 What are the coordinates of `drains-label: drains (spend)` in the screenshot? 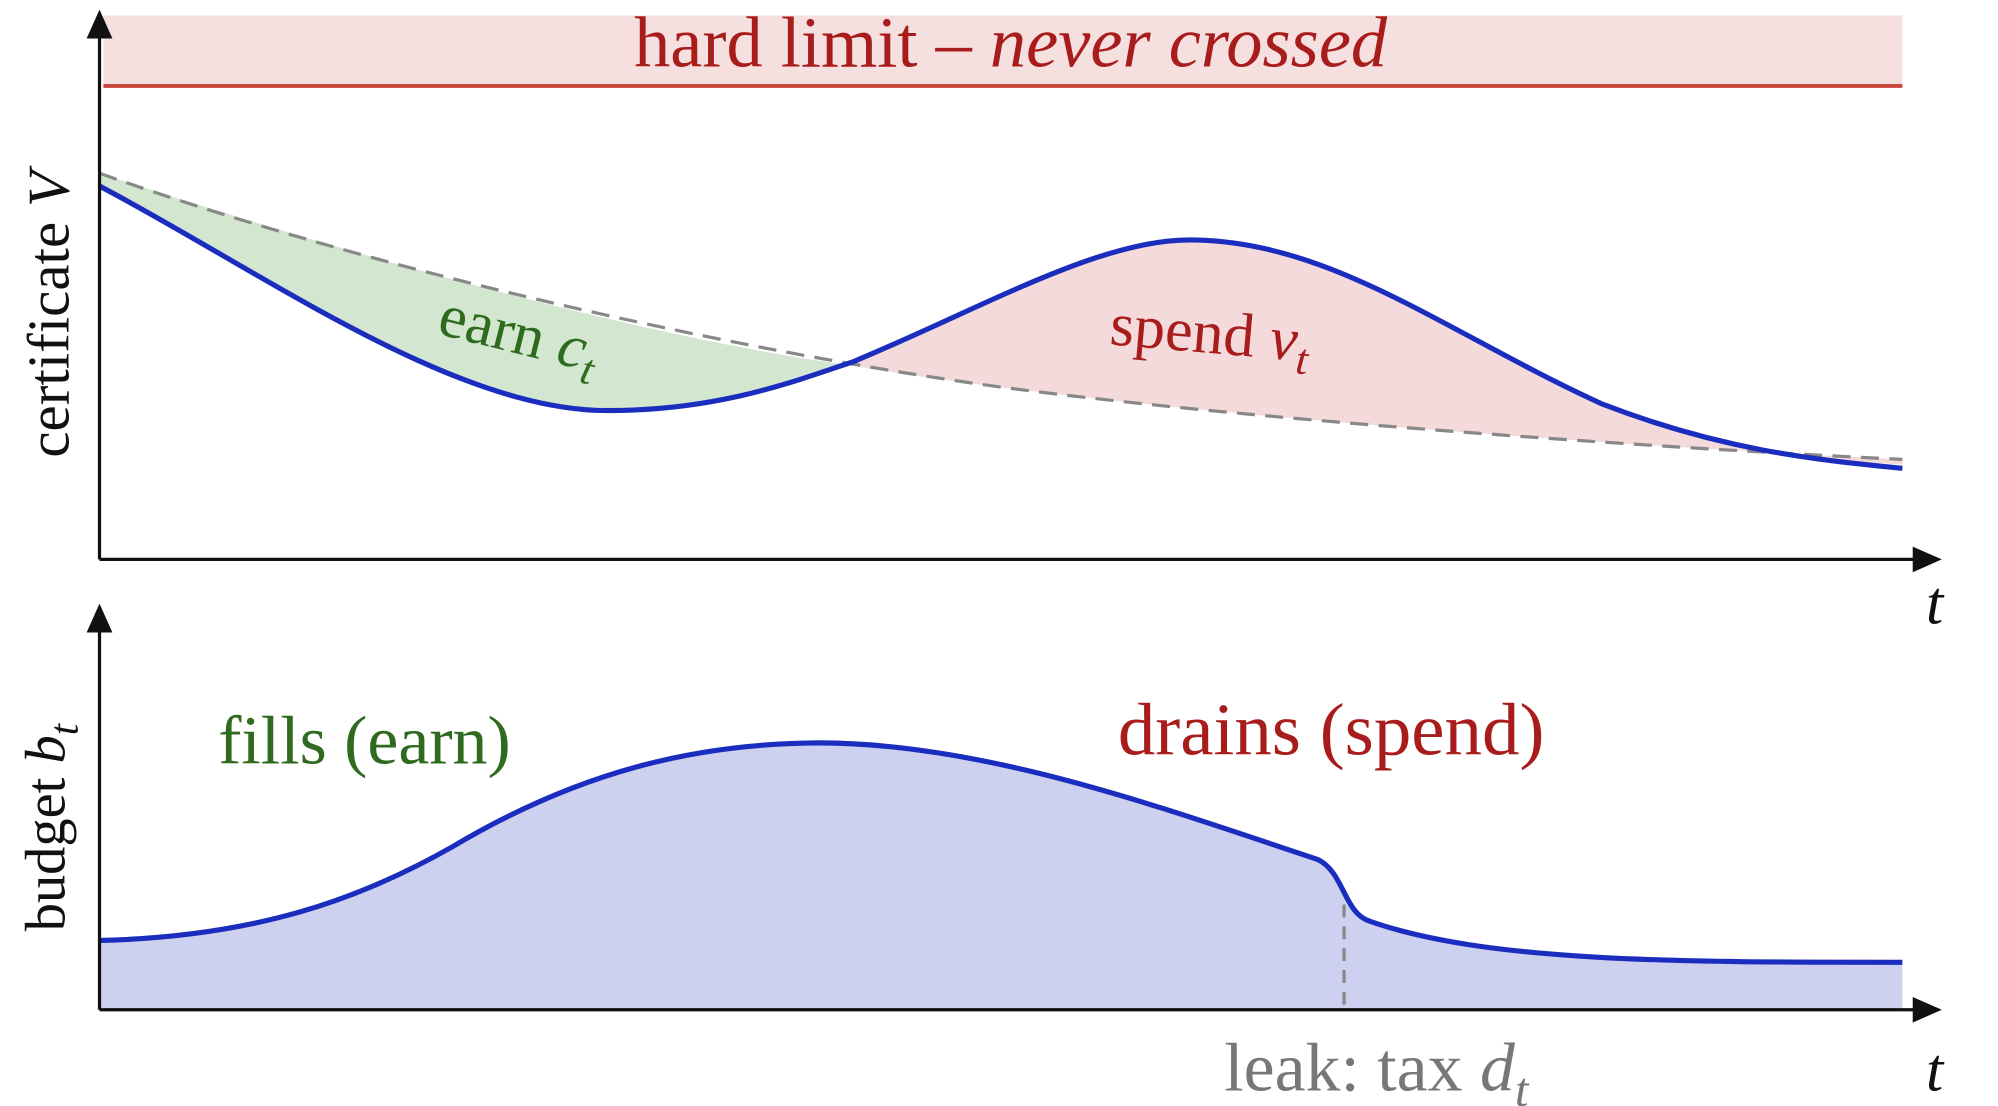 It's located at (1331, 730).